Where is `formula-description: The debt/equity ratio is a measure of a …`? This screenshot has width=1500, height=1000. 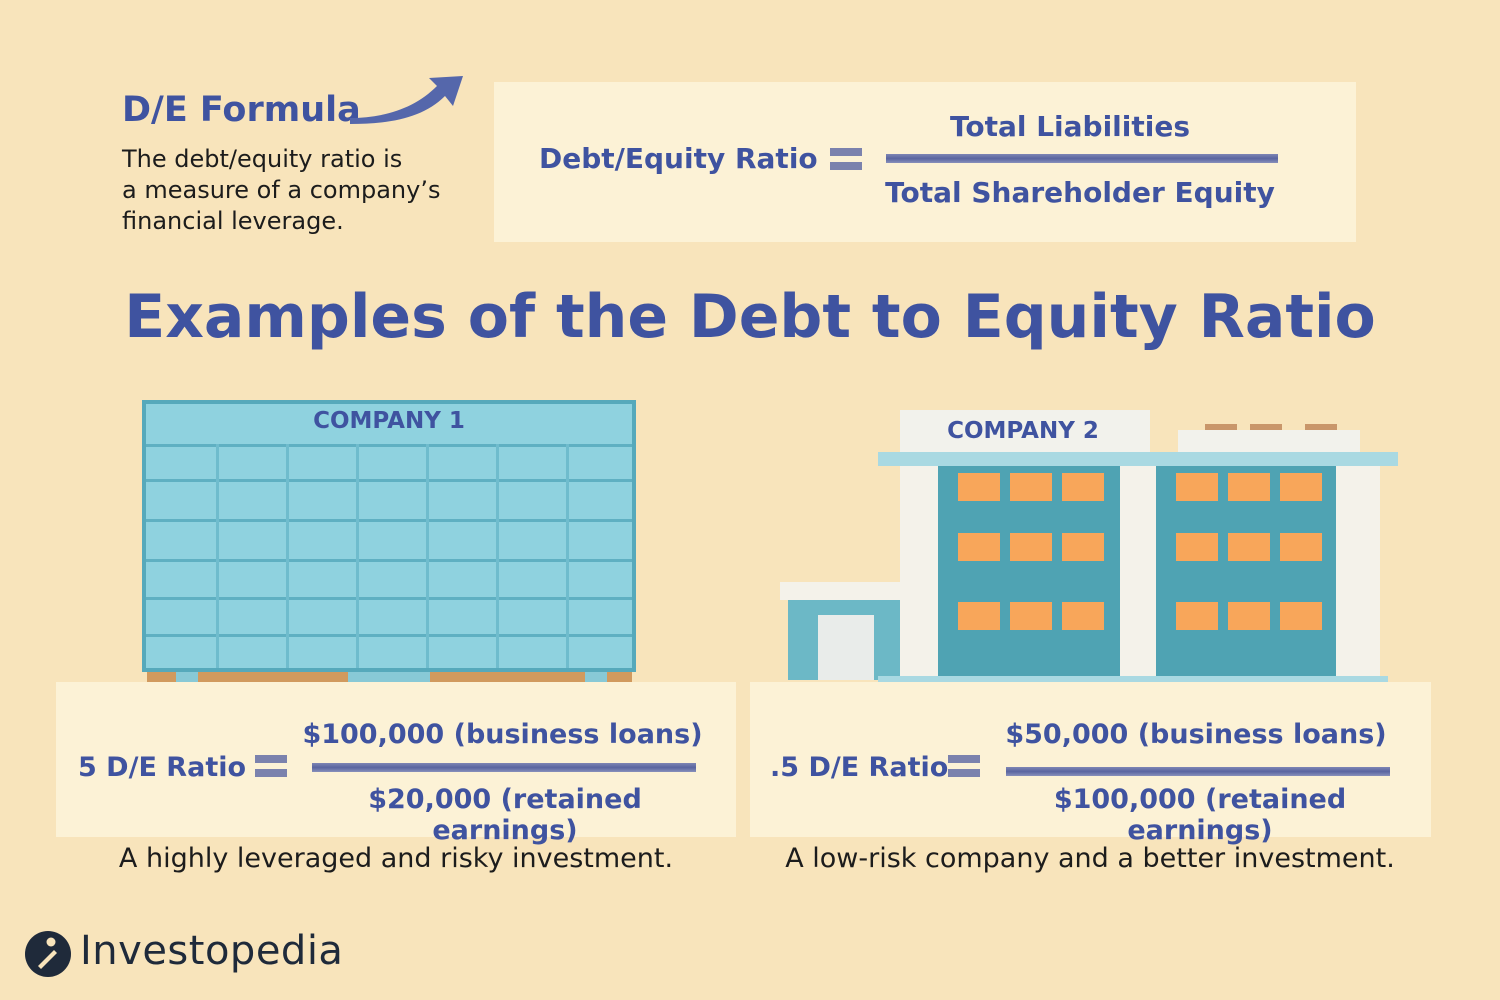 formula-description: The debt/equity ratio is a measure of a … is located at coordinates (281, 190).